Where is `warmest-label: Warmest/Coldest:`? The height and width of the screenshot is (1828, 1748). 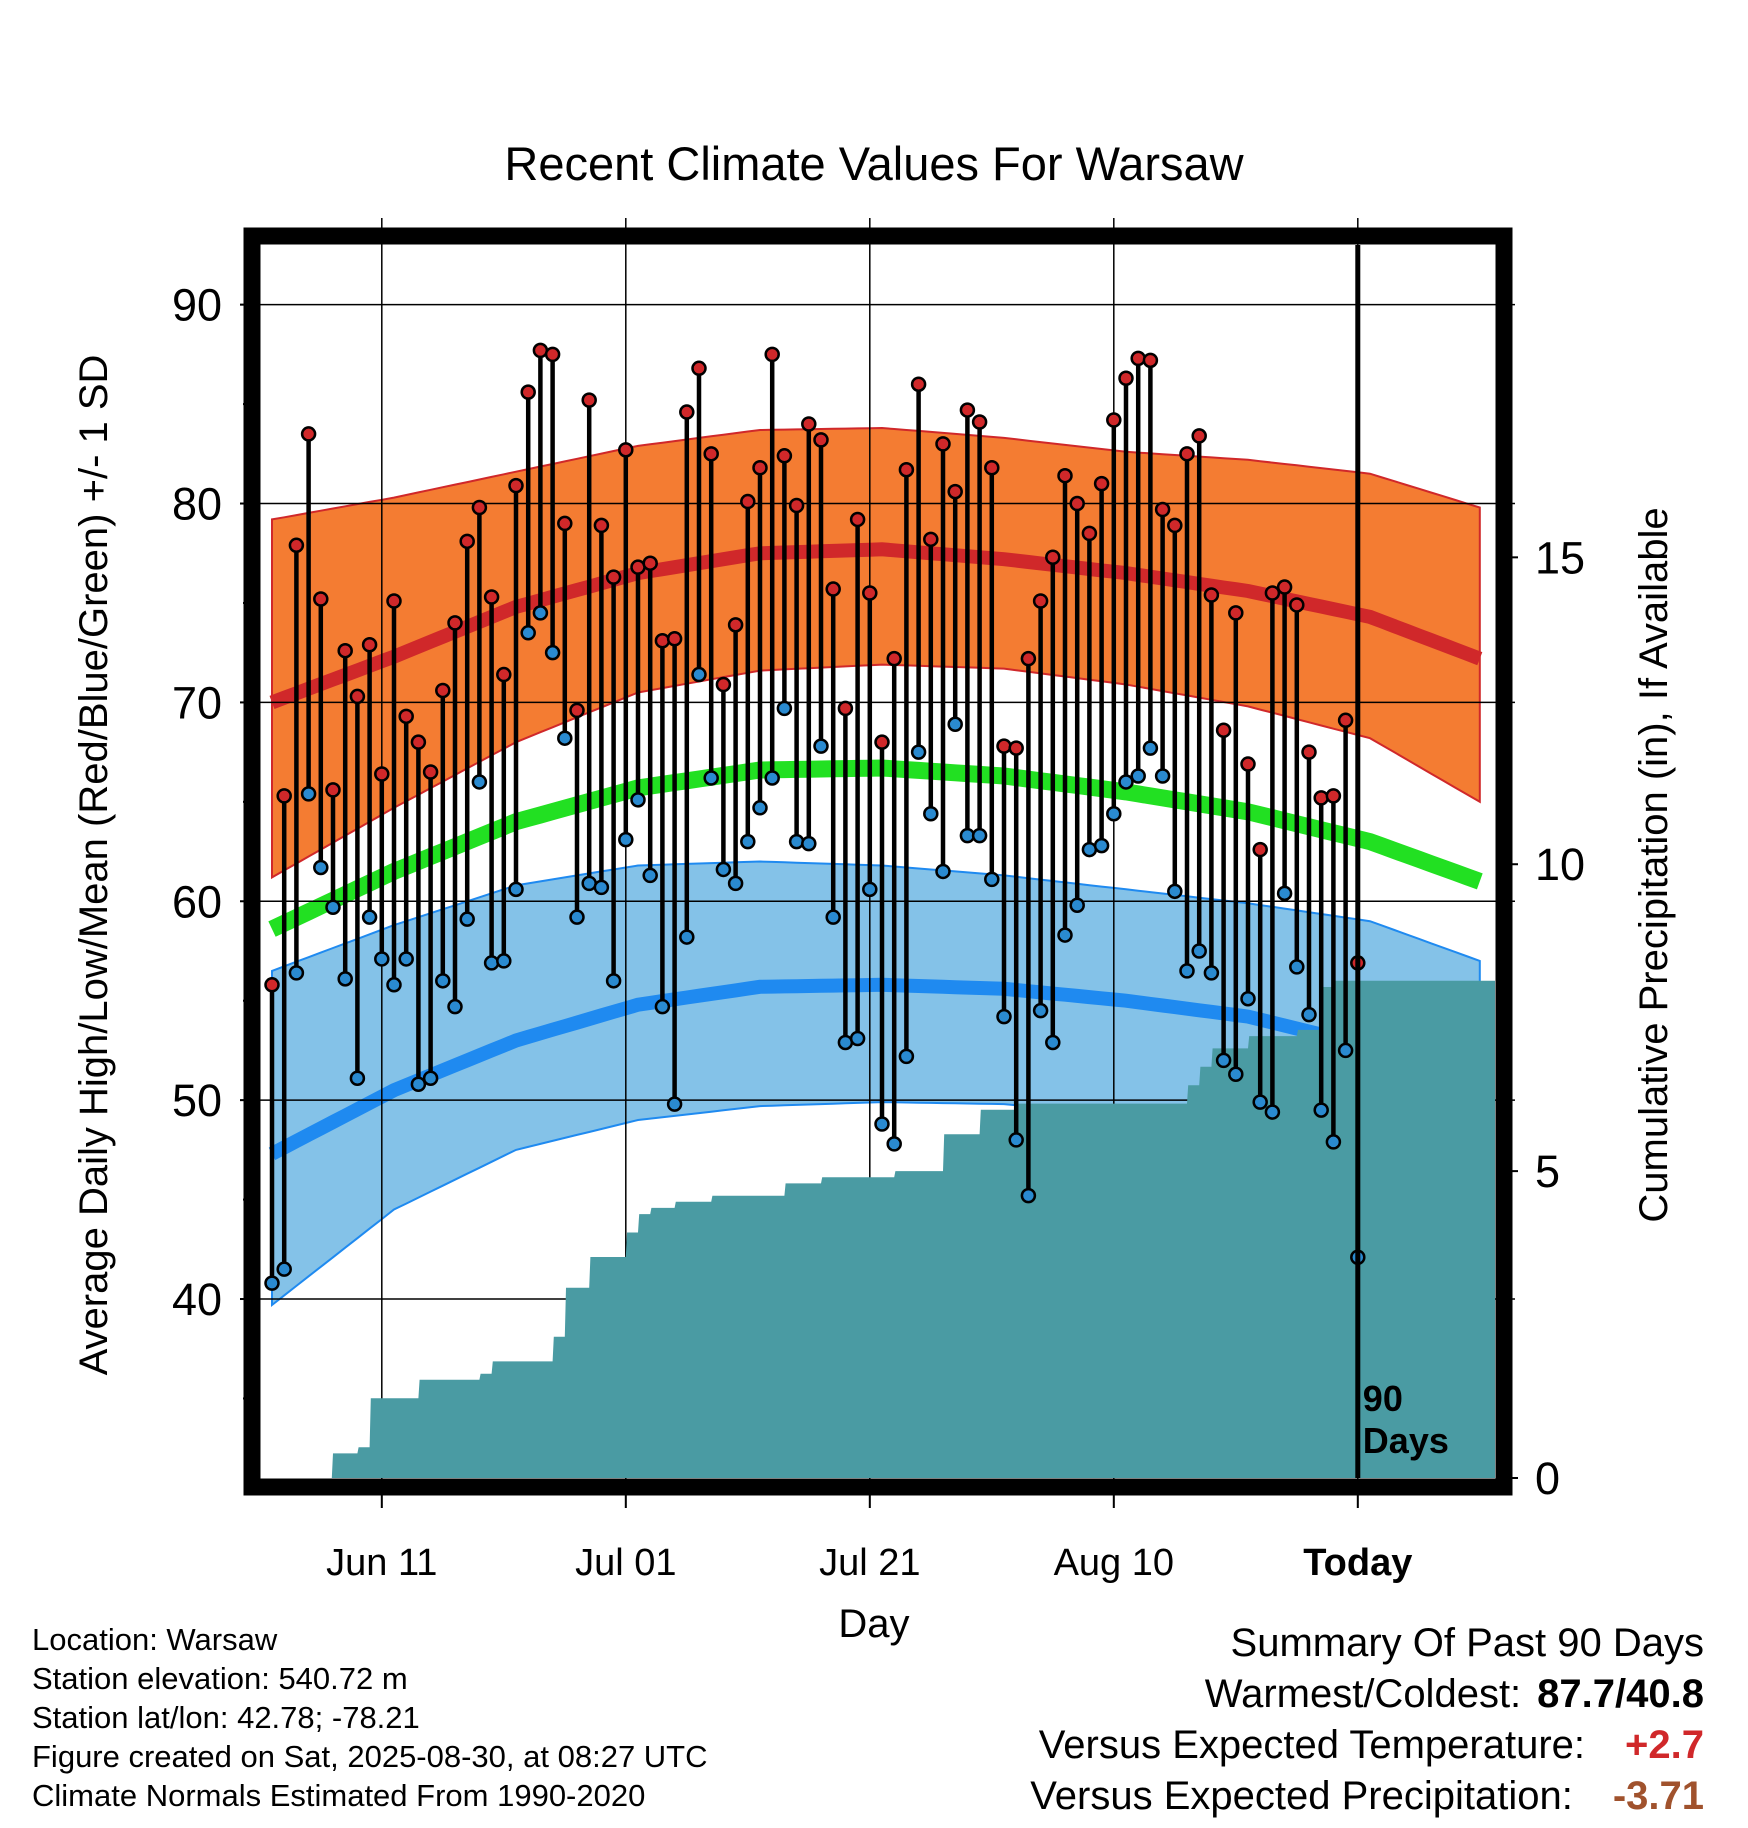 warmest-label: Warmest/Coldest: is located at coordinates (1363, 1694).